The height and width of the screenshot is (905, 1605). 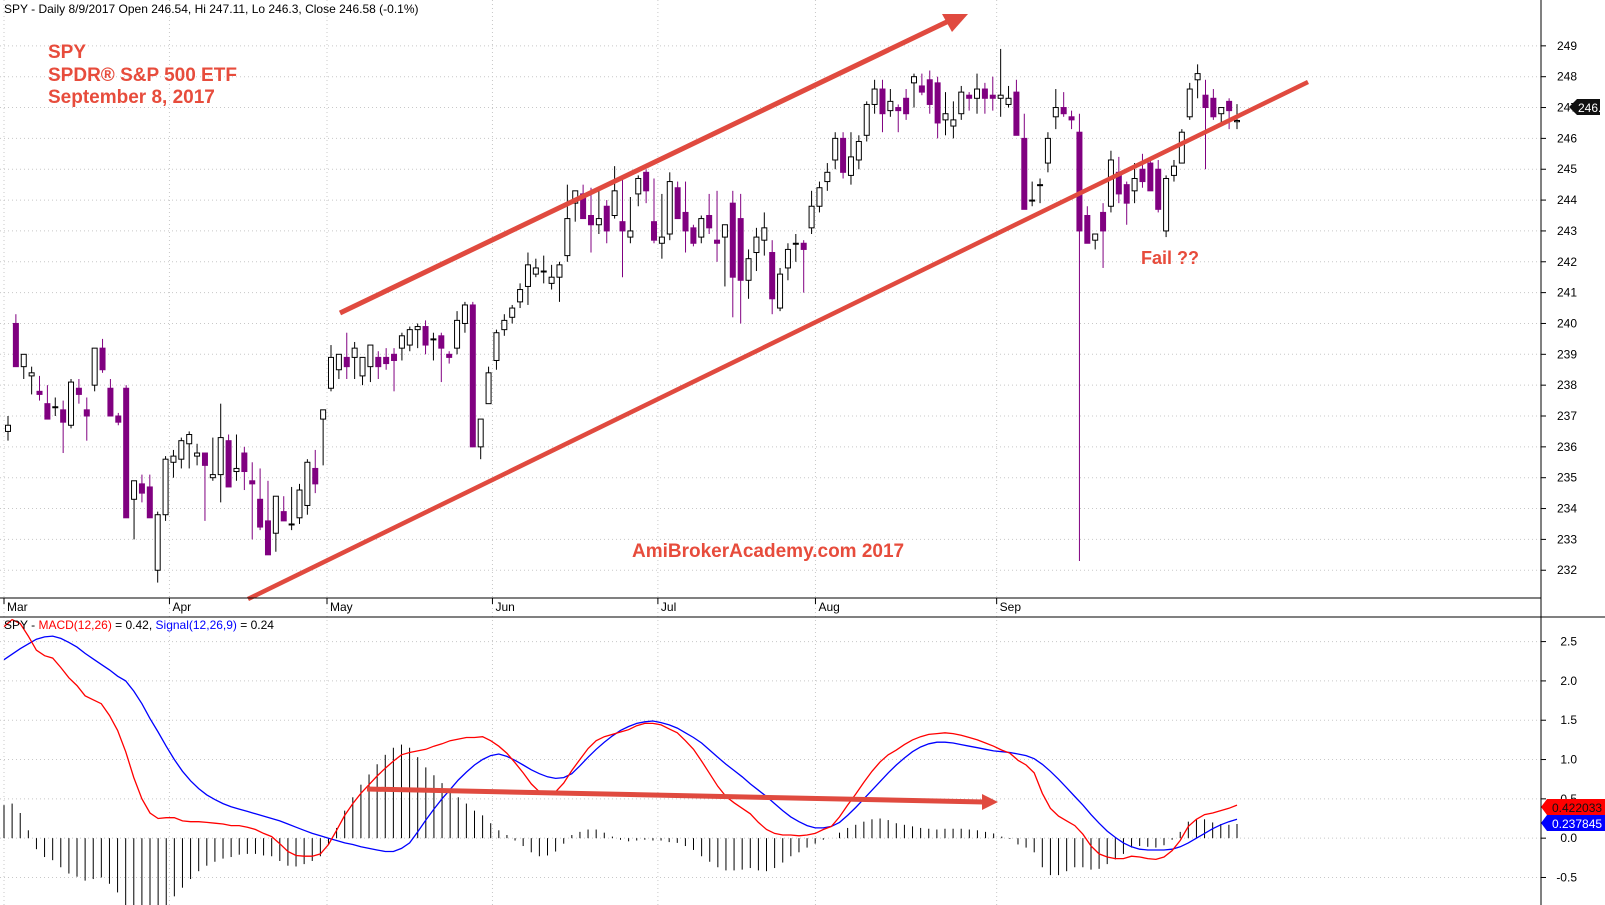 What do you see at coordinates (1591, 108) in the screenshot?
I see `price-badge-label: 246.58` at bounding box center [1591, 108].